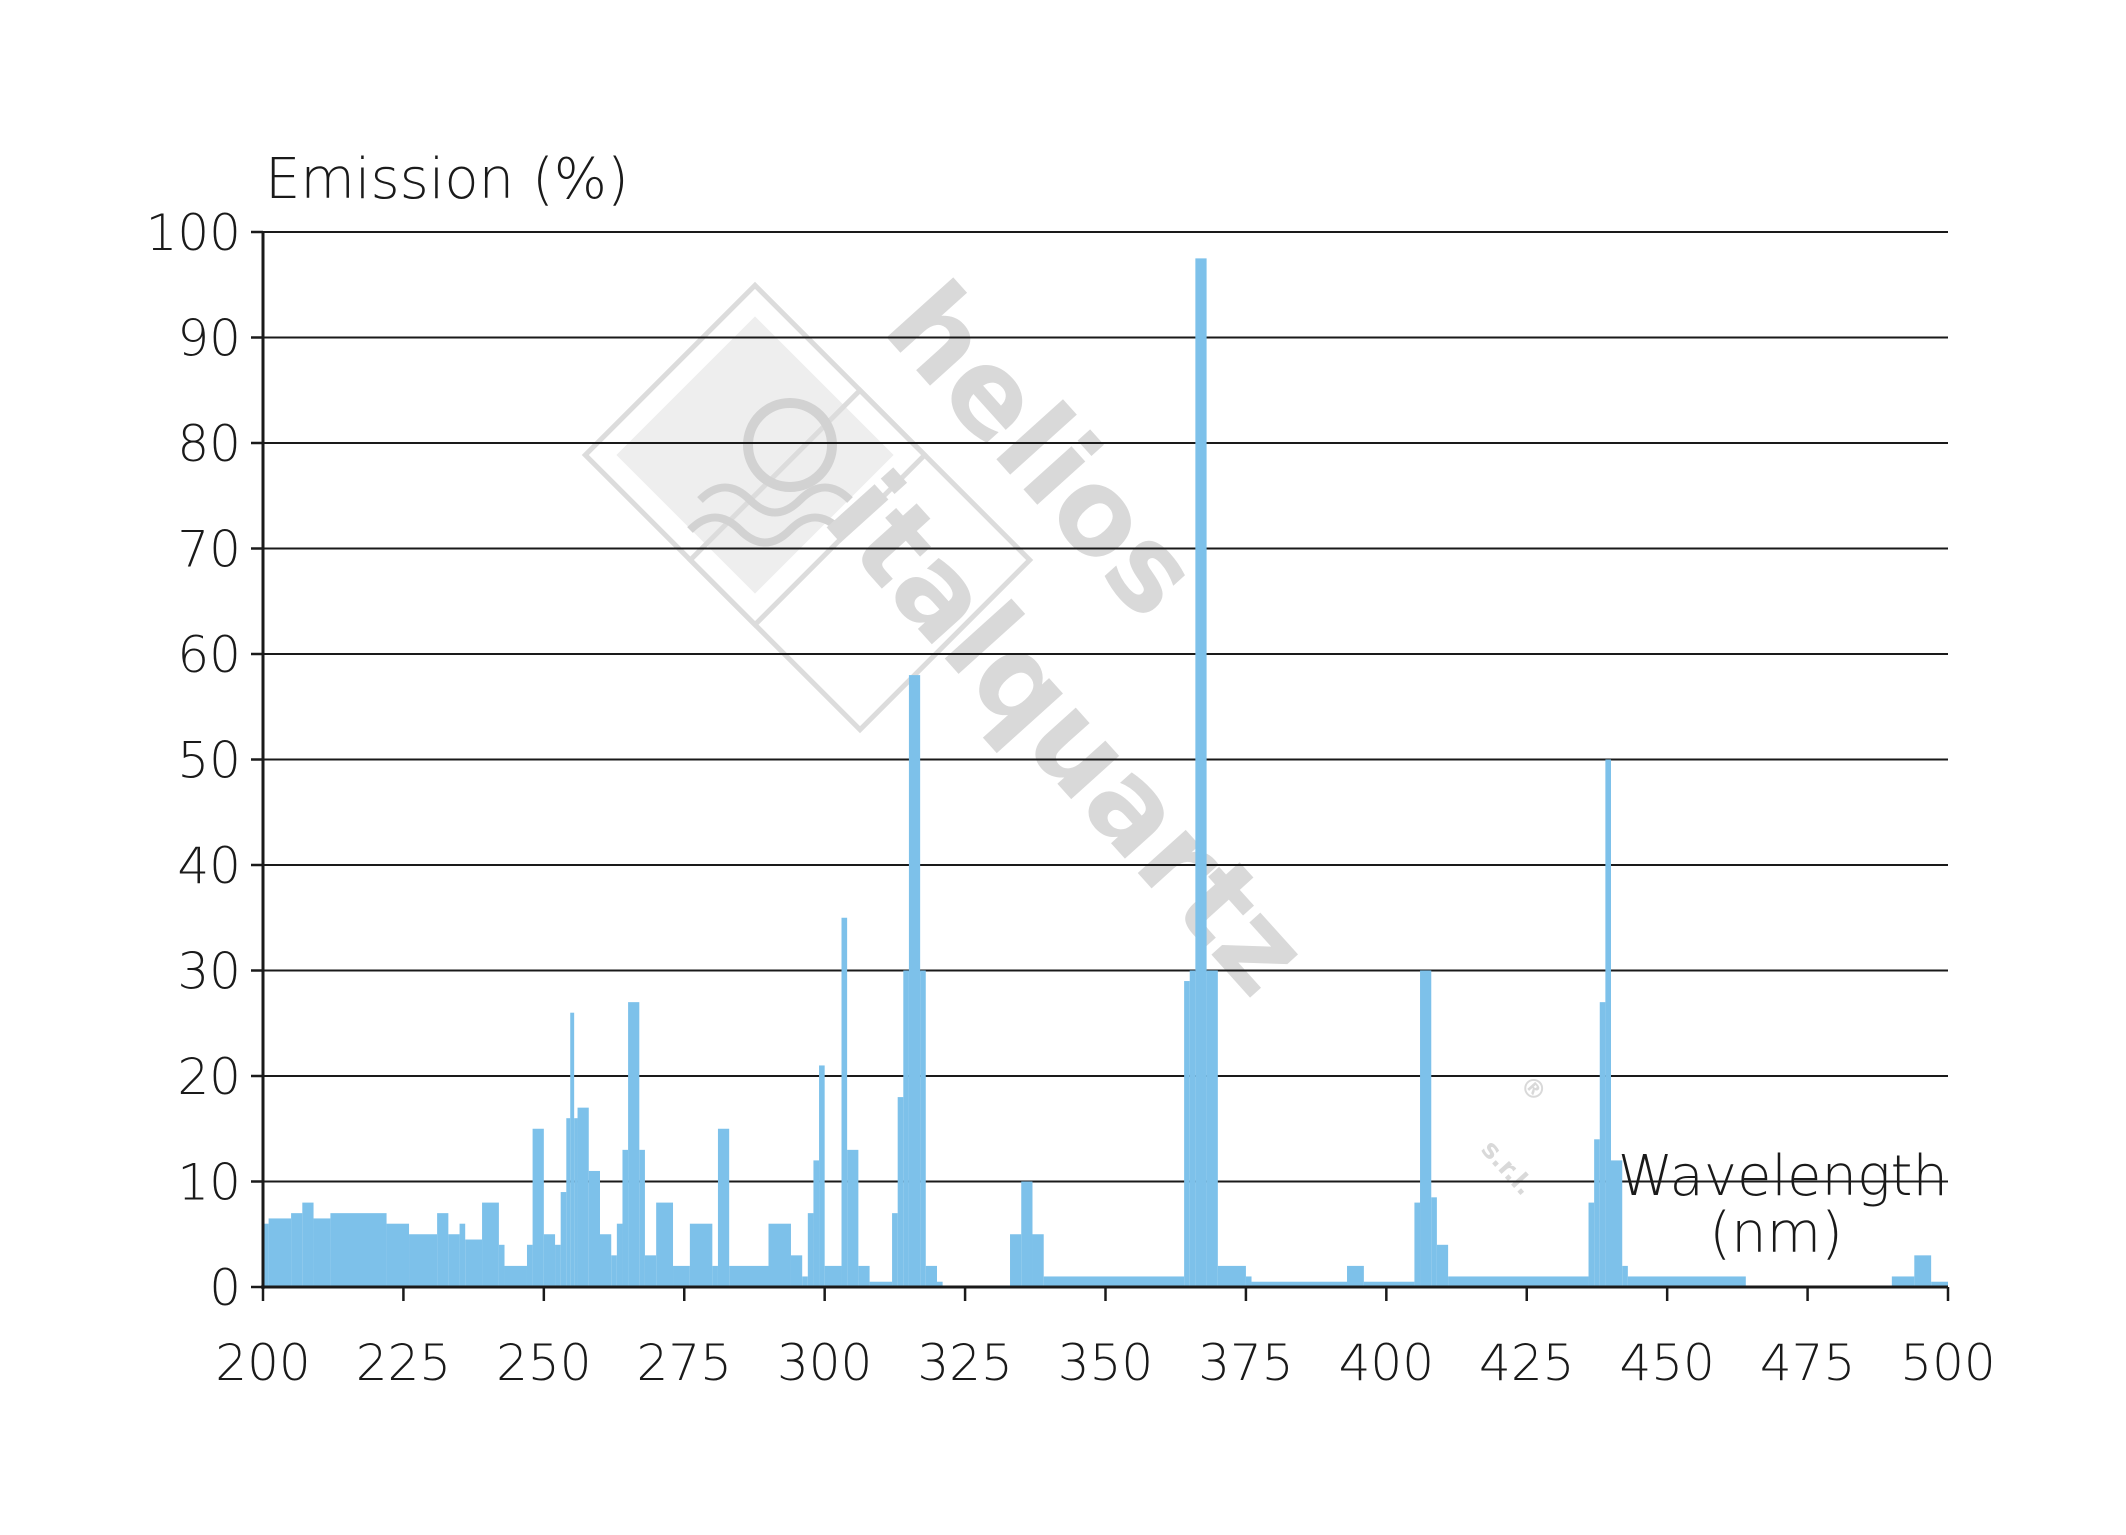 The width and height of the screenshot is (2126, 1535). I want to click on x-tick-label-225: 225, so click(403, 1363).